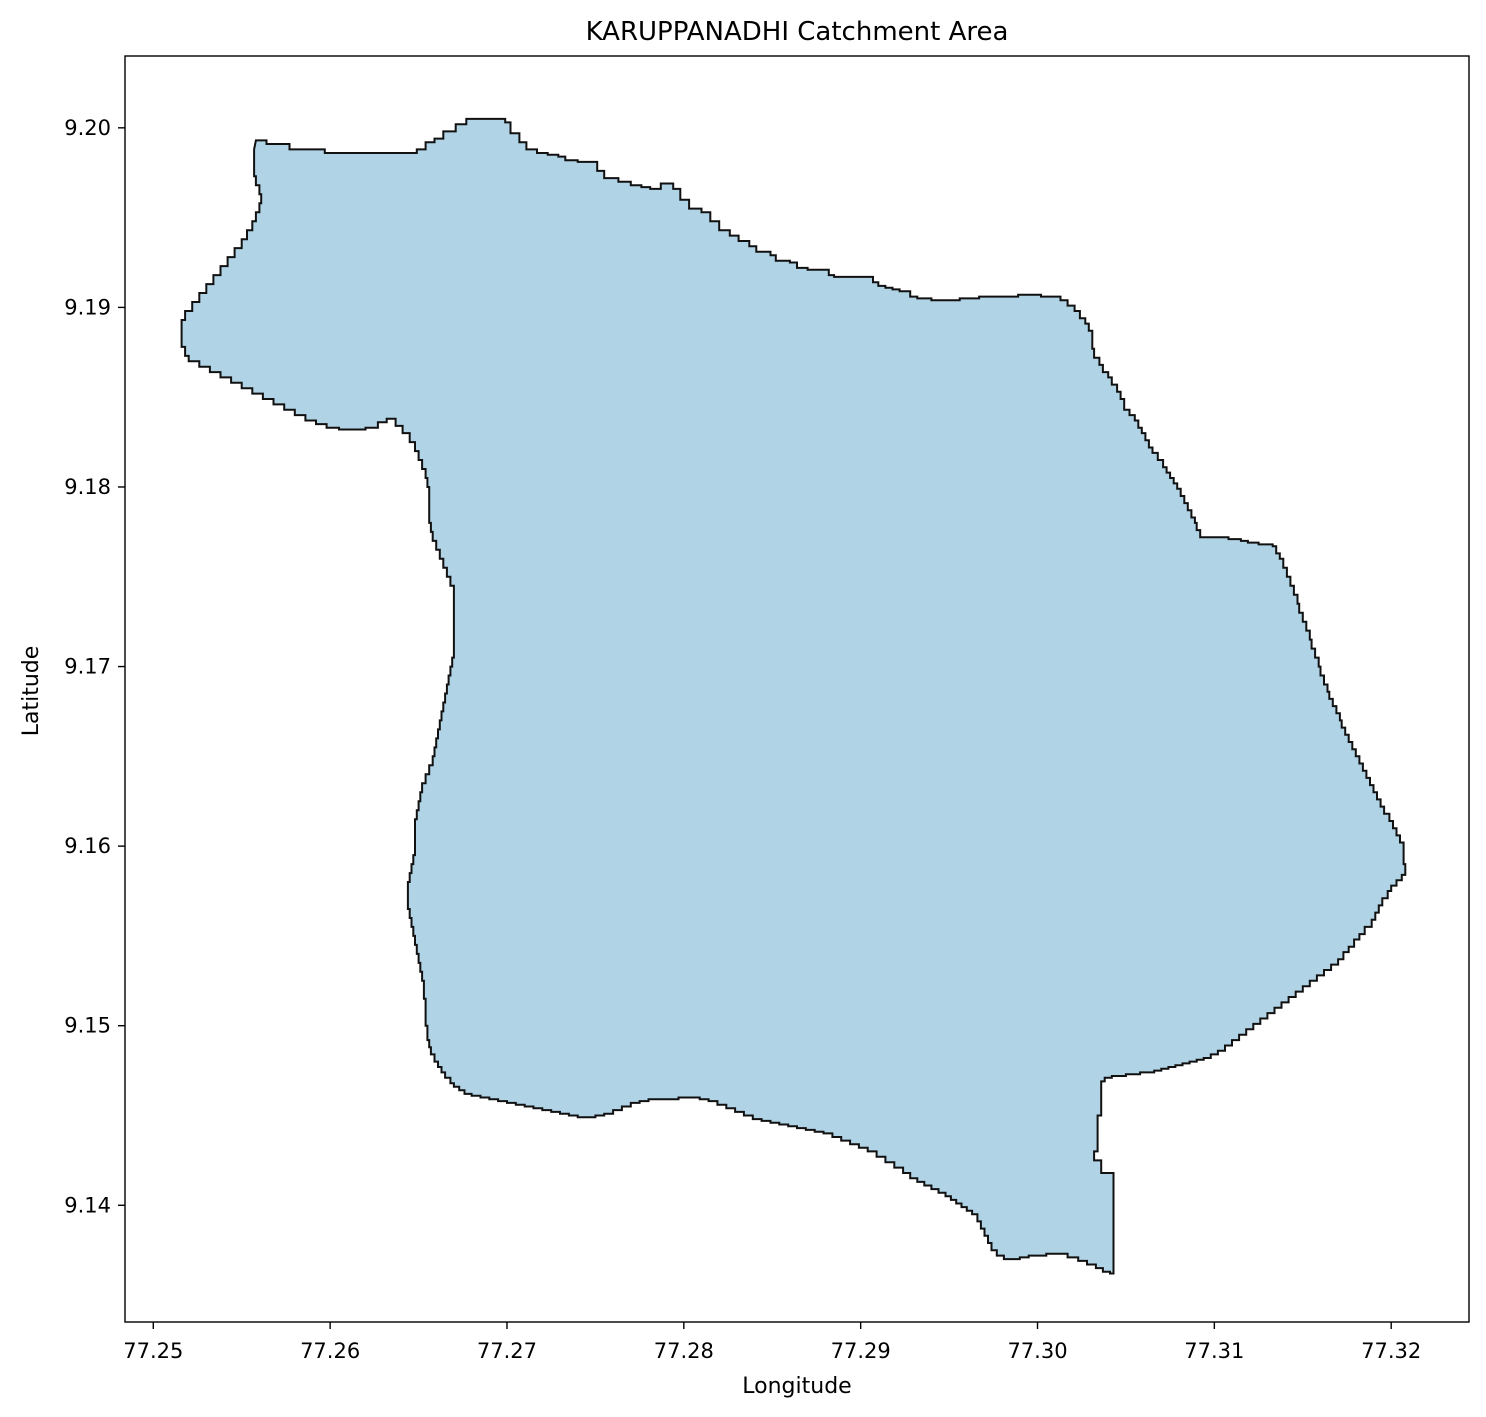 This screenshot has width=1486, height=1417. What do you see at coordinates (87, 128) in the screenshot?
I see `y-tick-label: 9.20` at bounding box center [87, 128].